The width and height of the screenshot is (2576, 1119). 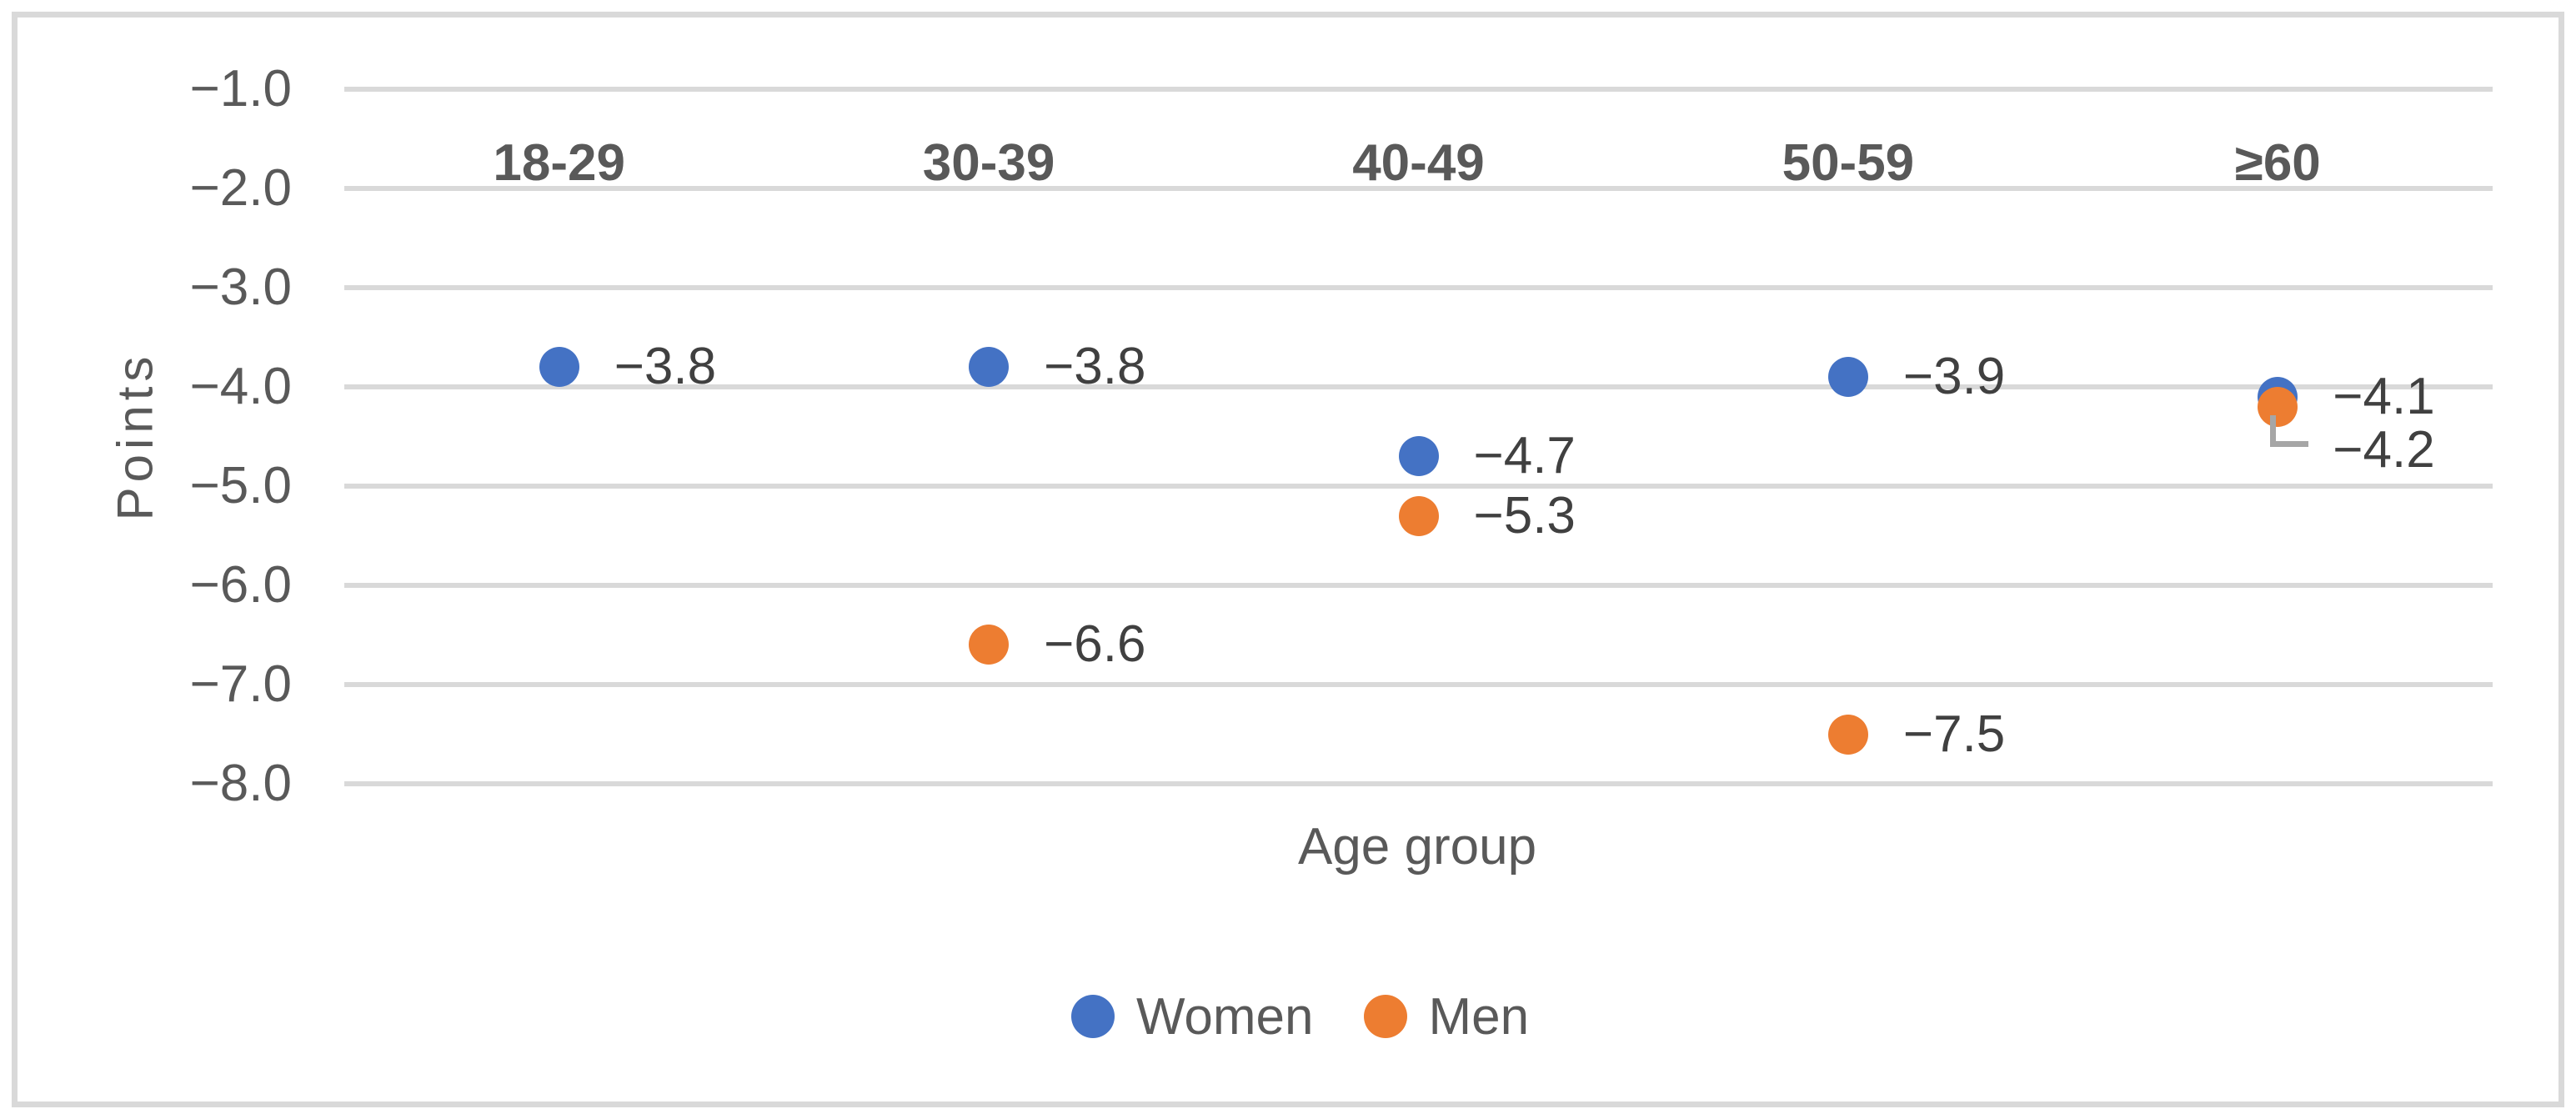 I want to click on men-series-marker-icon, so click(x=1385, y=1016).